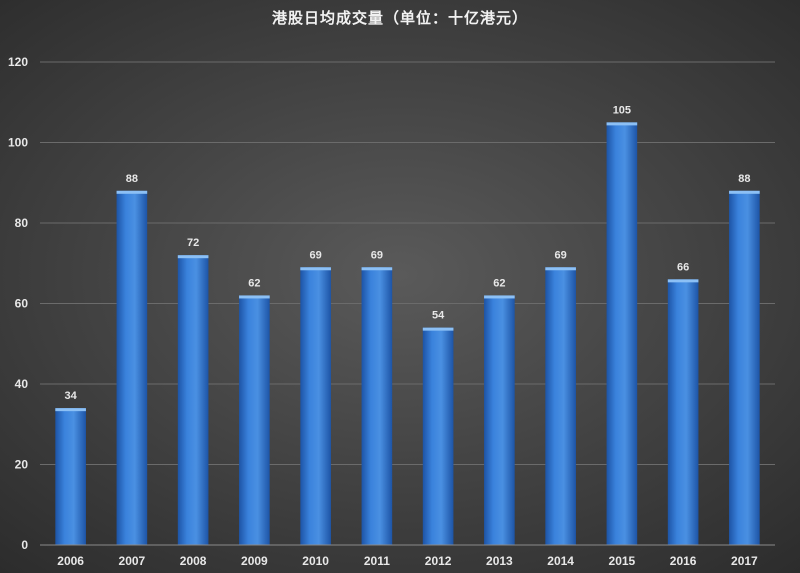  I want to click on bar-2008, so click(193, 400).